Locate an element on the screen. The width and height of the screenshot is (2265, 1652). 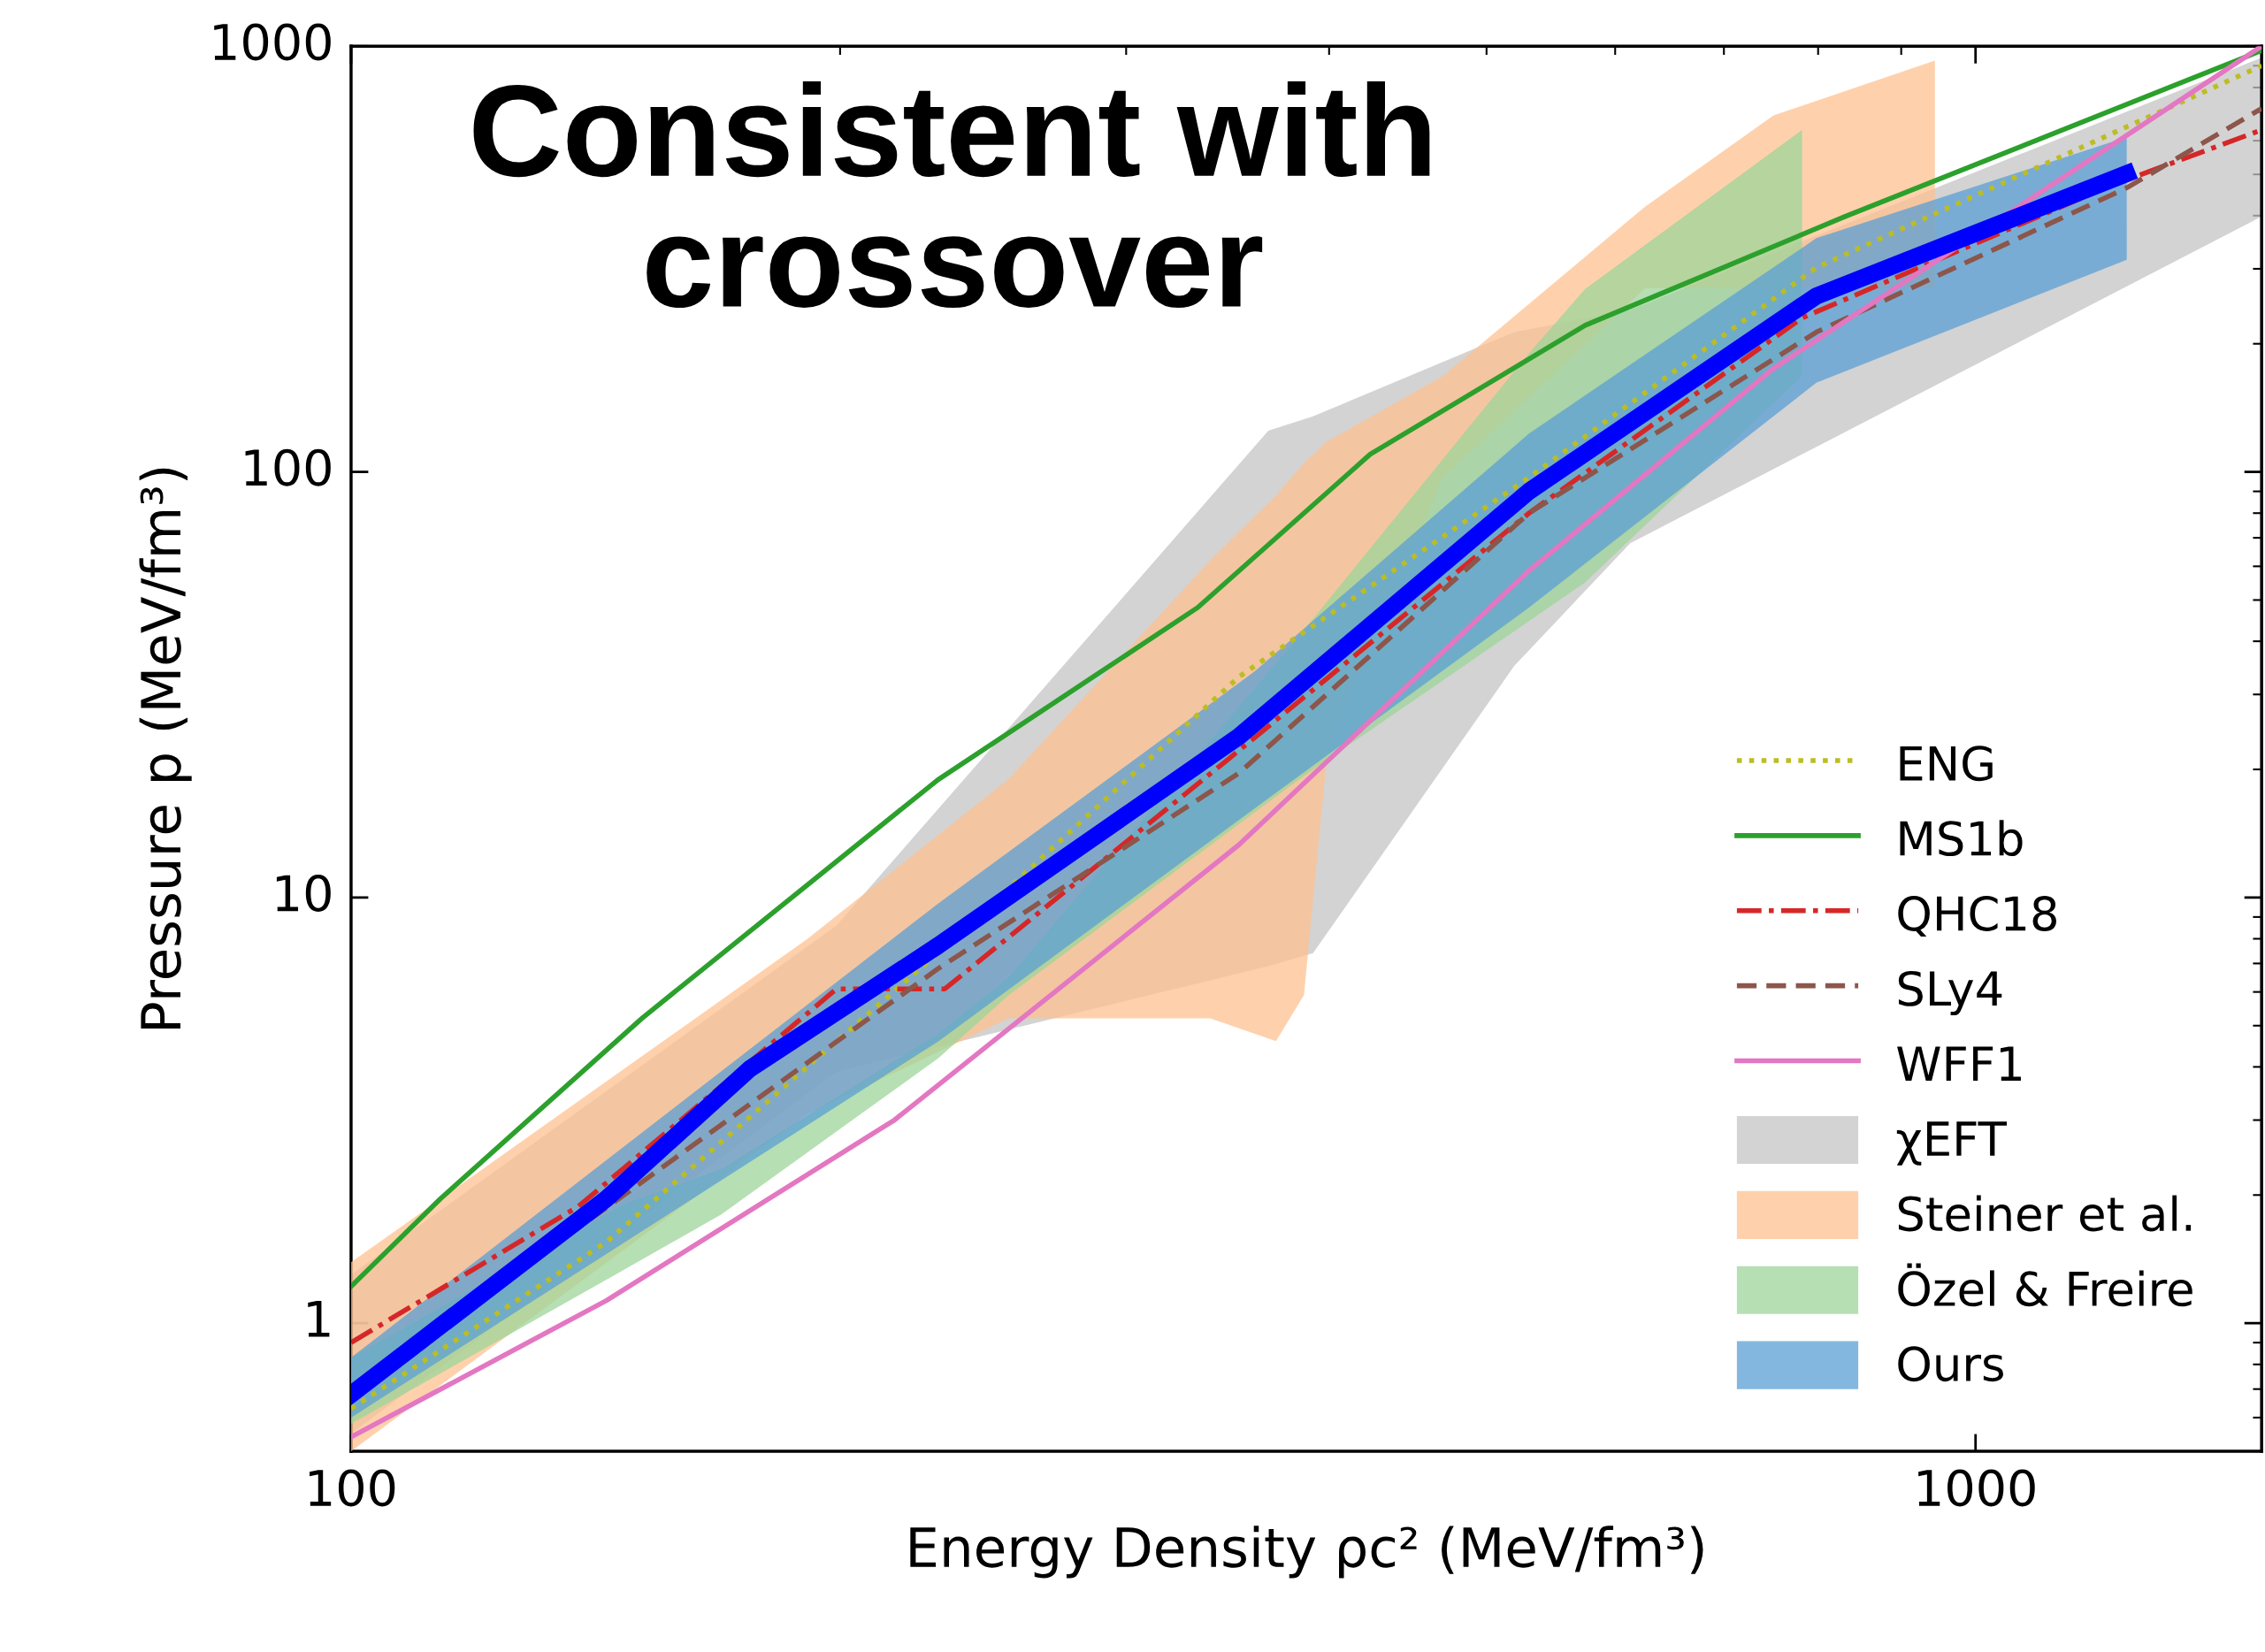
y-tick-label: 10 is located at coordinates (303, 893).